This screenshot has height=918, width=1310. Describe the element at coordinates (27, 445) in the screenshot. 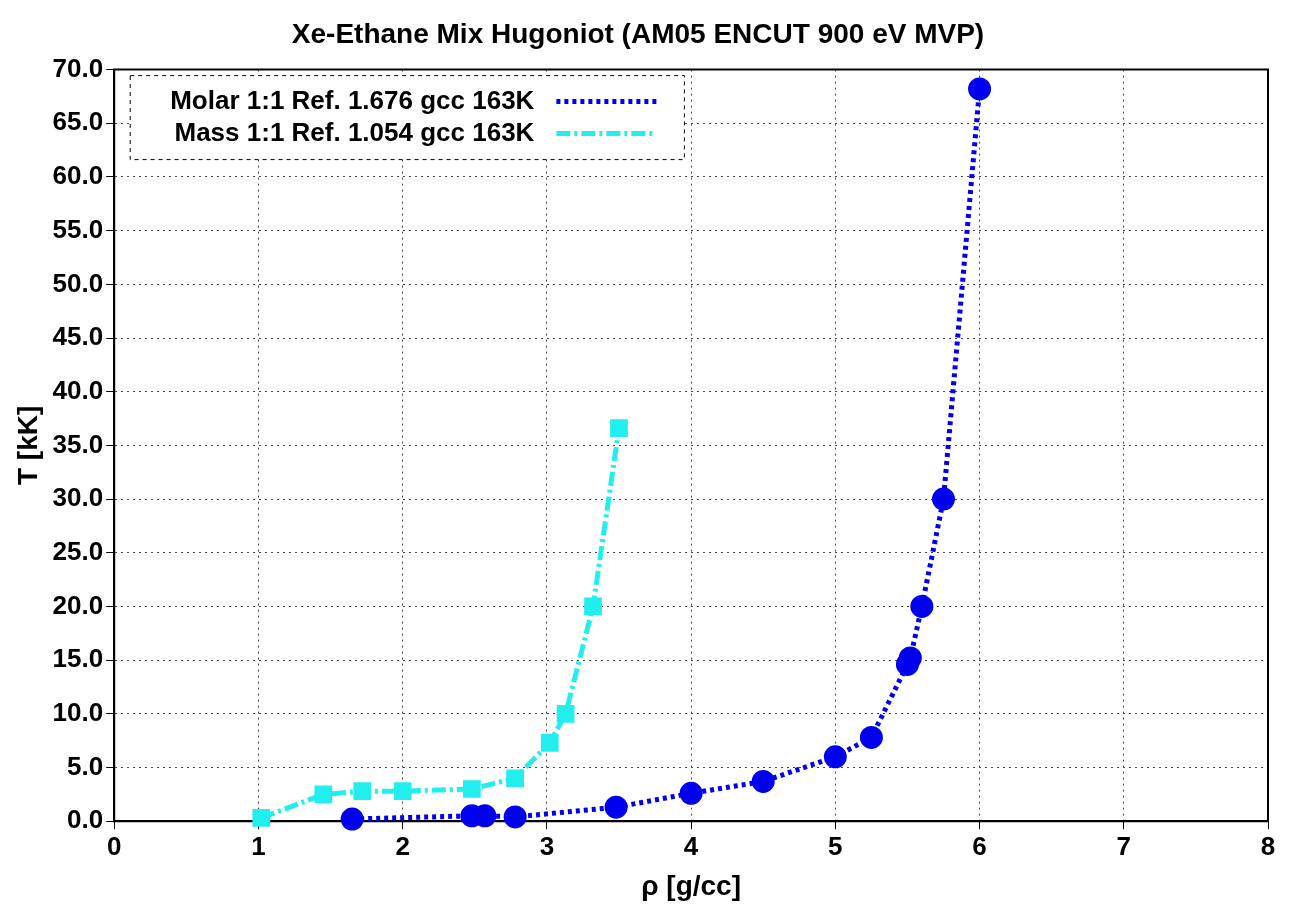

I see `y-axis-title: T [kK]` at that location.